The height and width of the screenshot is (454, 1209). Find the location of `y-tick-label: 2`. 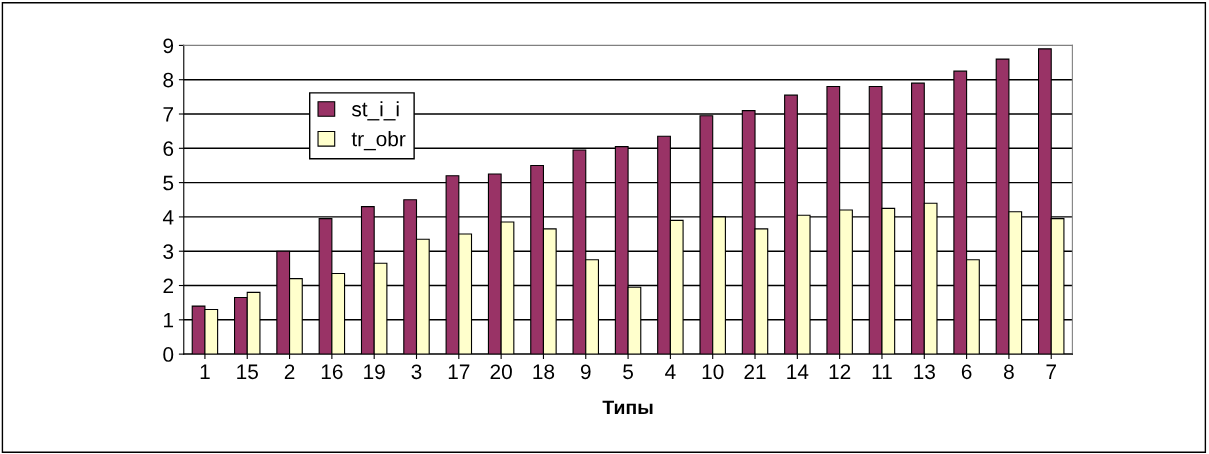

y-tick-label: 2 is located at coordinates (168, 286).